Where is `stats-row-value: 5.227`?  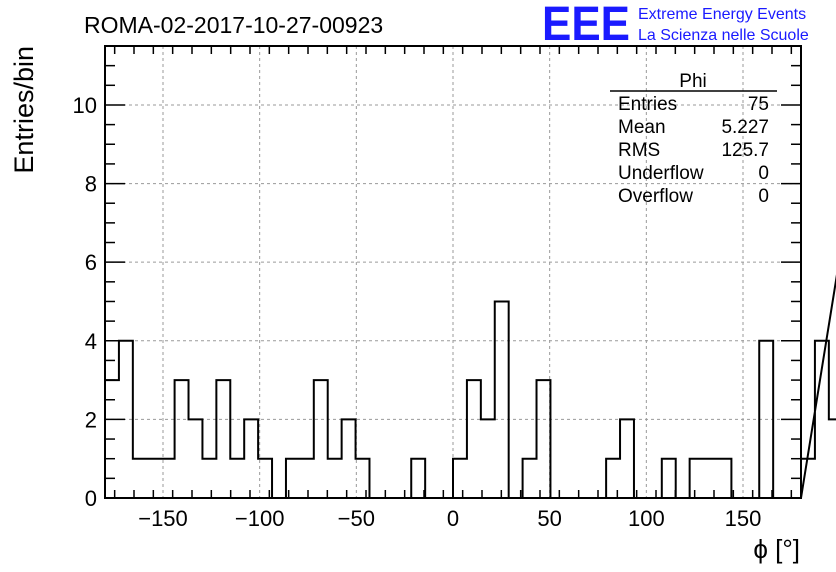 stats-row-value: 5.227 is located at coordinates (745, 127).